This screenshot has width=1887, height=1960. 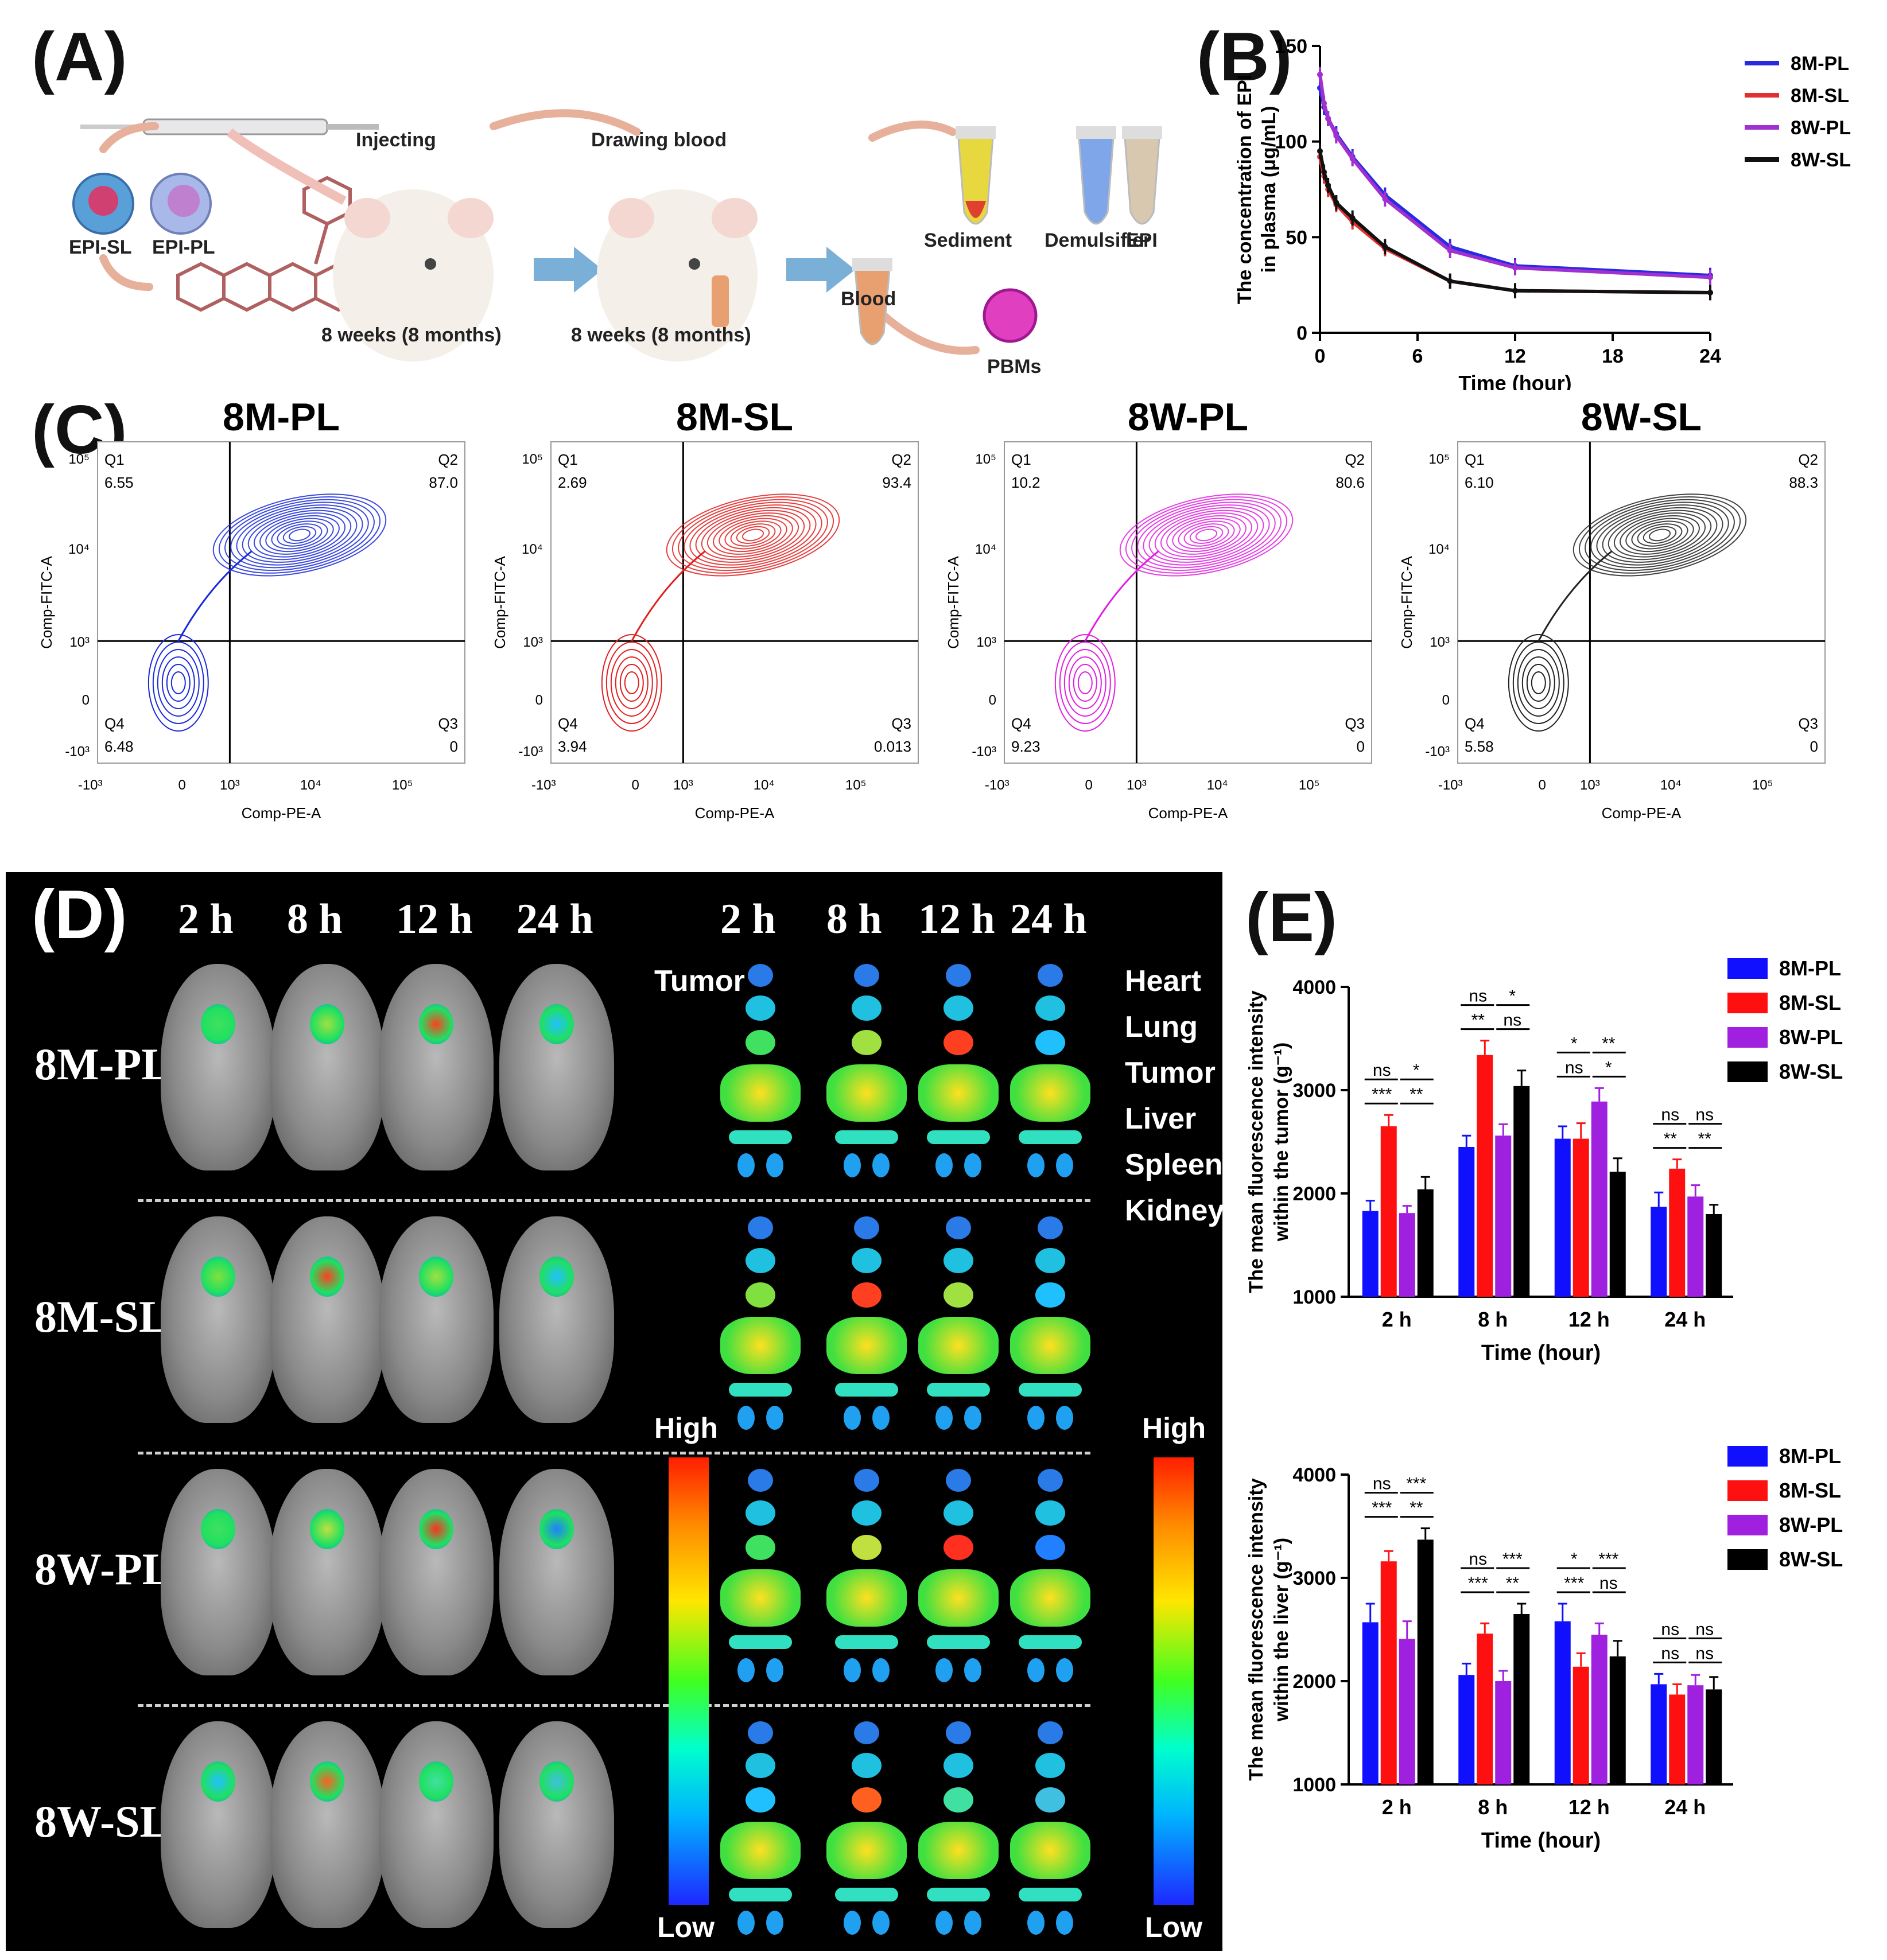 I want to click on x-tick-label: 18, so click(x=1613, y=356).